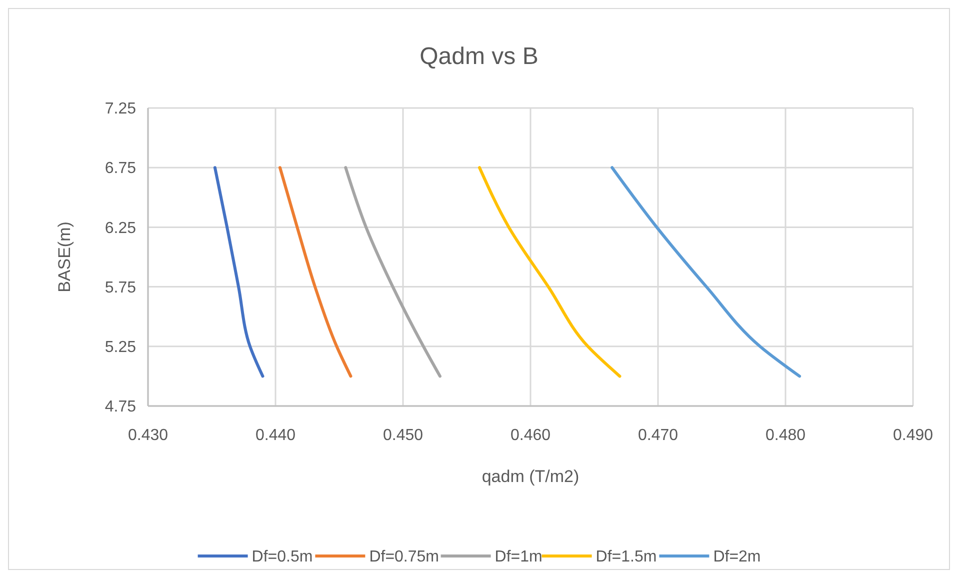 The image size is (958, 578). I want to click on y-tick-label: 4.75, so click(120, 407).